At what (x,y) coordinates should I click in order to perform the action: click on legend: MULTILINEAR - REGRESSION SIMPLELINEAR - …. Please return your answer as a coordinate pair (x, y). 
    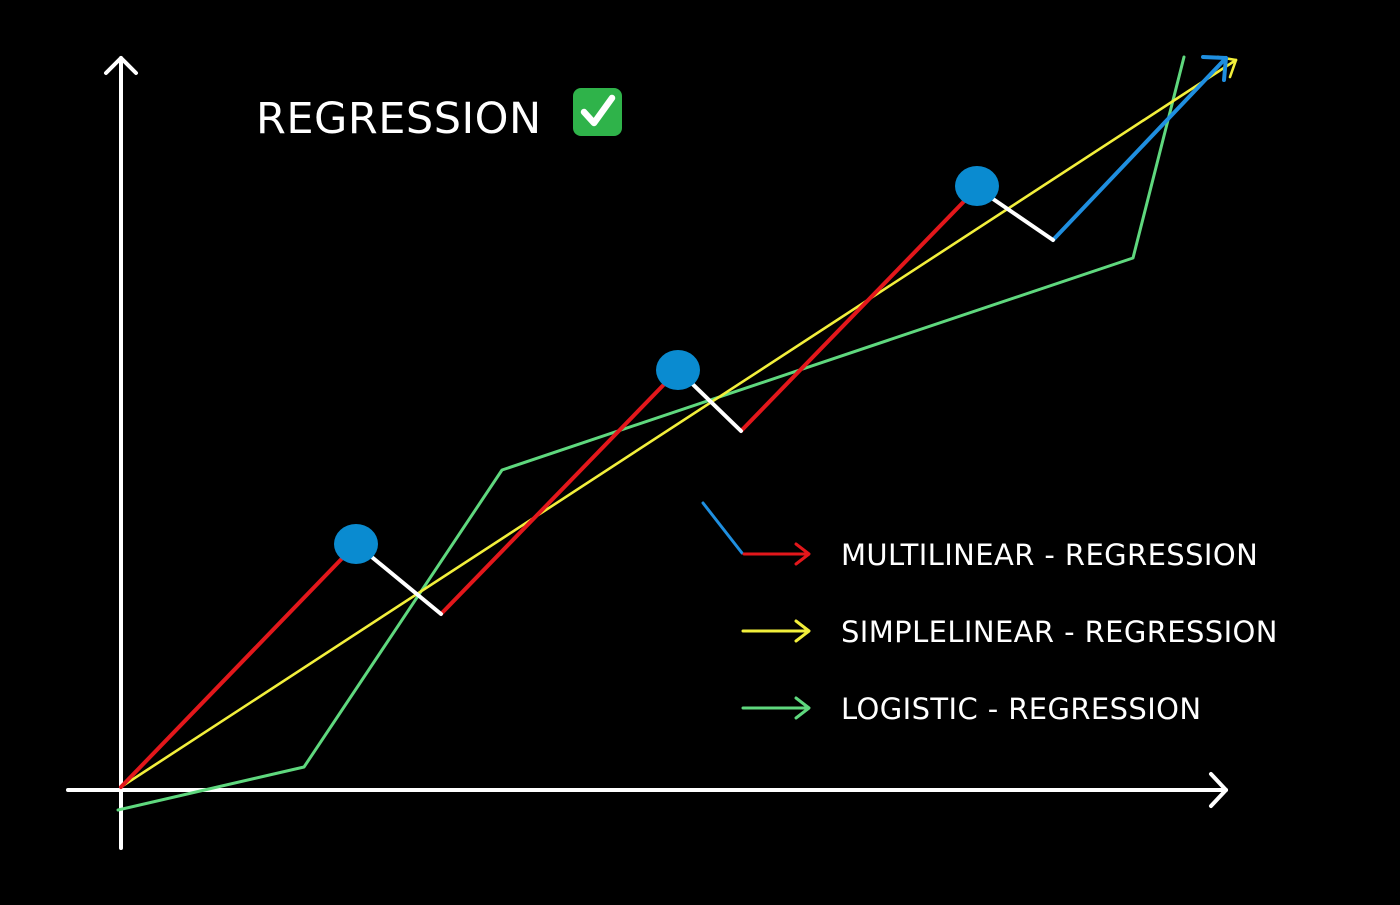
    Looking at the image, I should click on (989, 613).